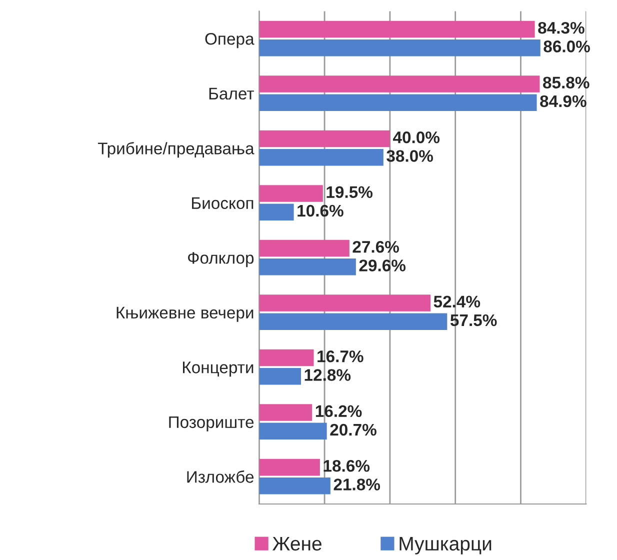  I want to click on data-label: 85.8%, so click(566, 82).